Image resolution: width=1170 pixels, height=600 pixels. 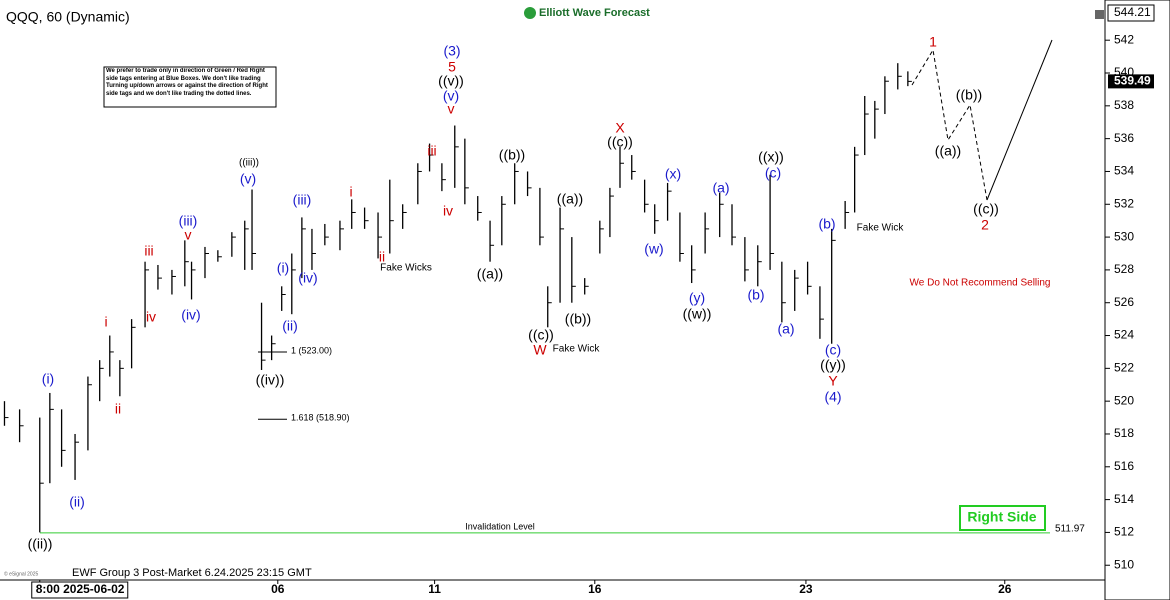 I want to click on fib-label: 1.618 (518.90), so click(x=320, y=418).